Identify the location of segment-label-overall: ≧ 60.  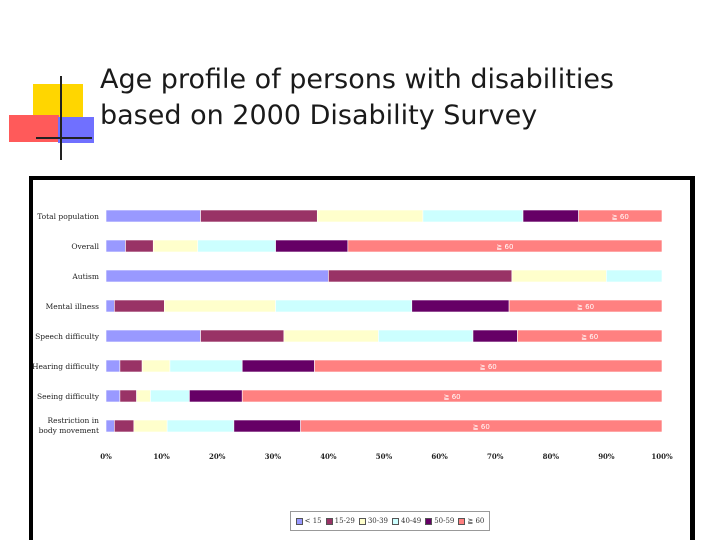
(504, 247).